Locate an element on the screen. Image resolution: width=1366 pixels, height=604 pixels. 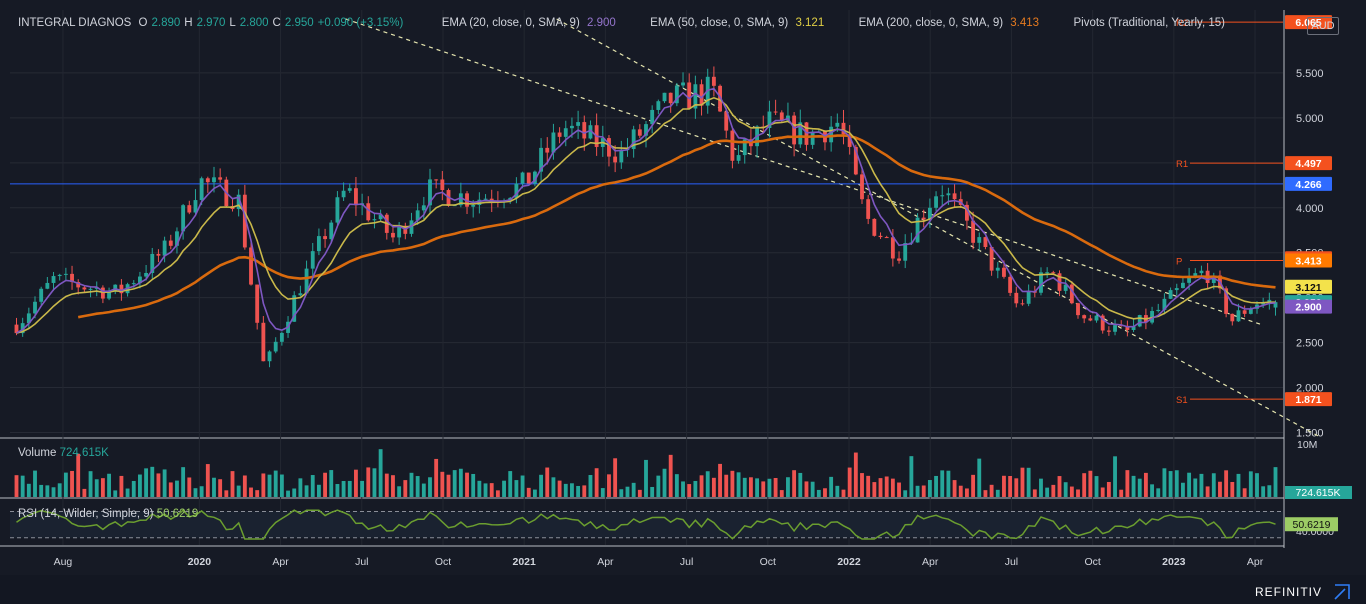
price-tag-label: 2.900 is located at coordinates (1308, 308).